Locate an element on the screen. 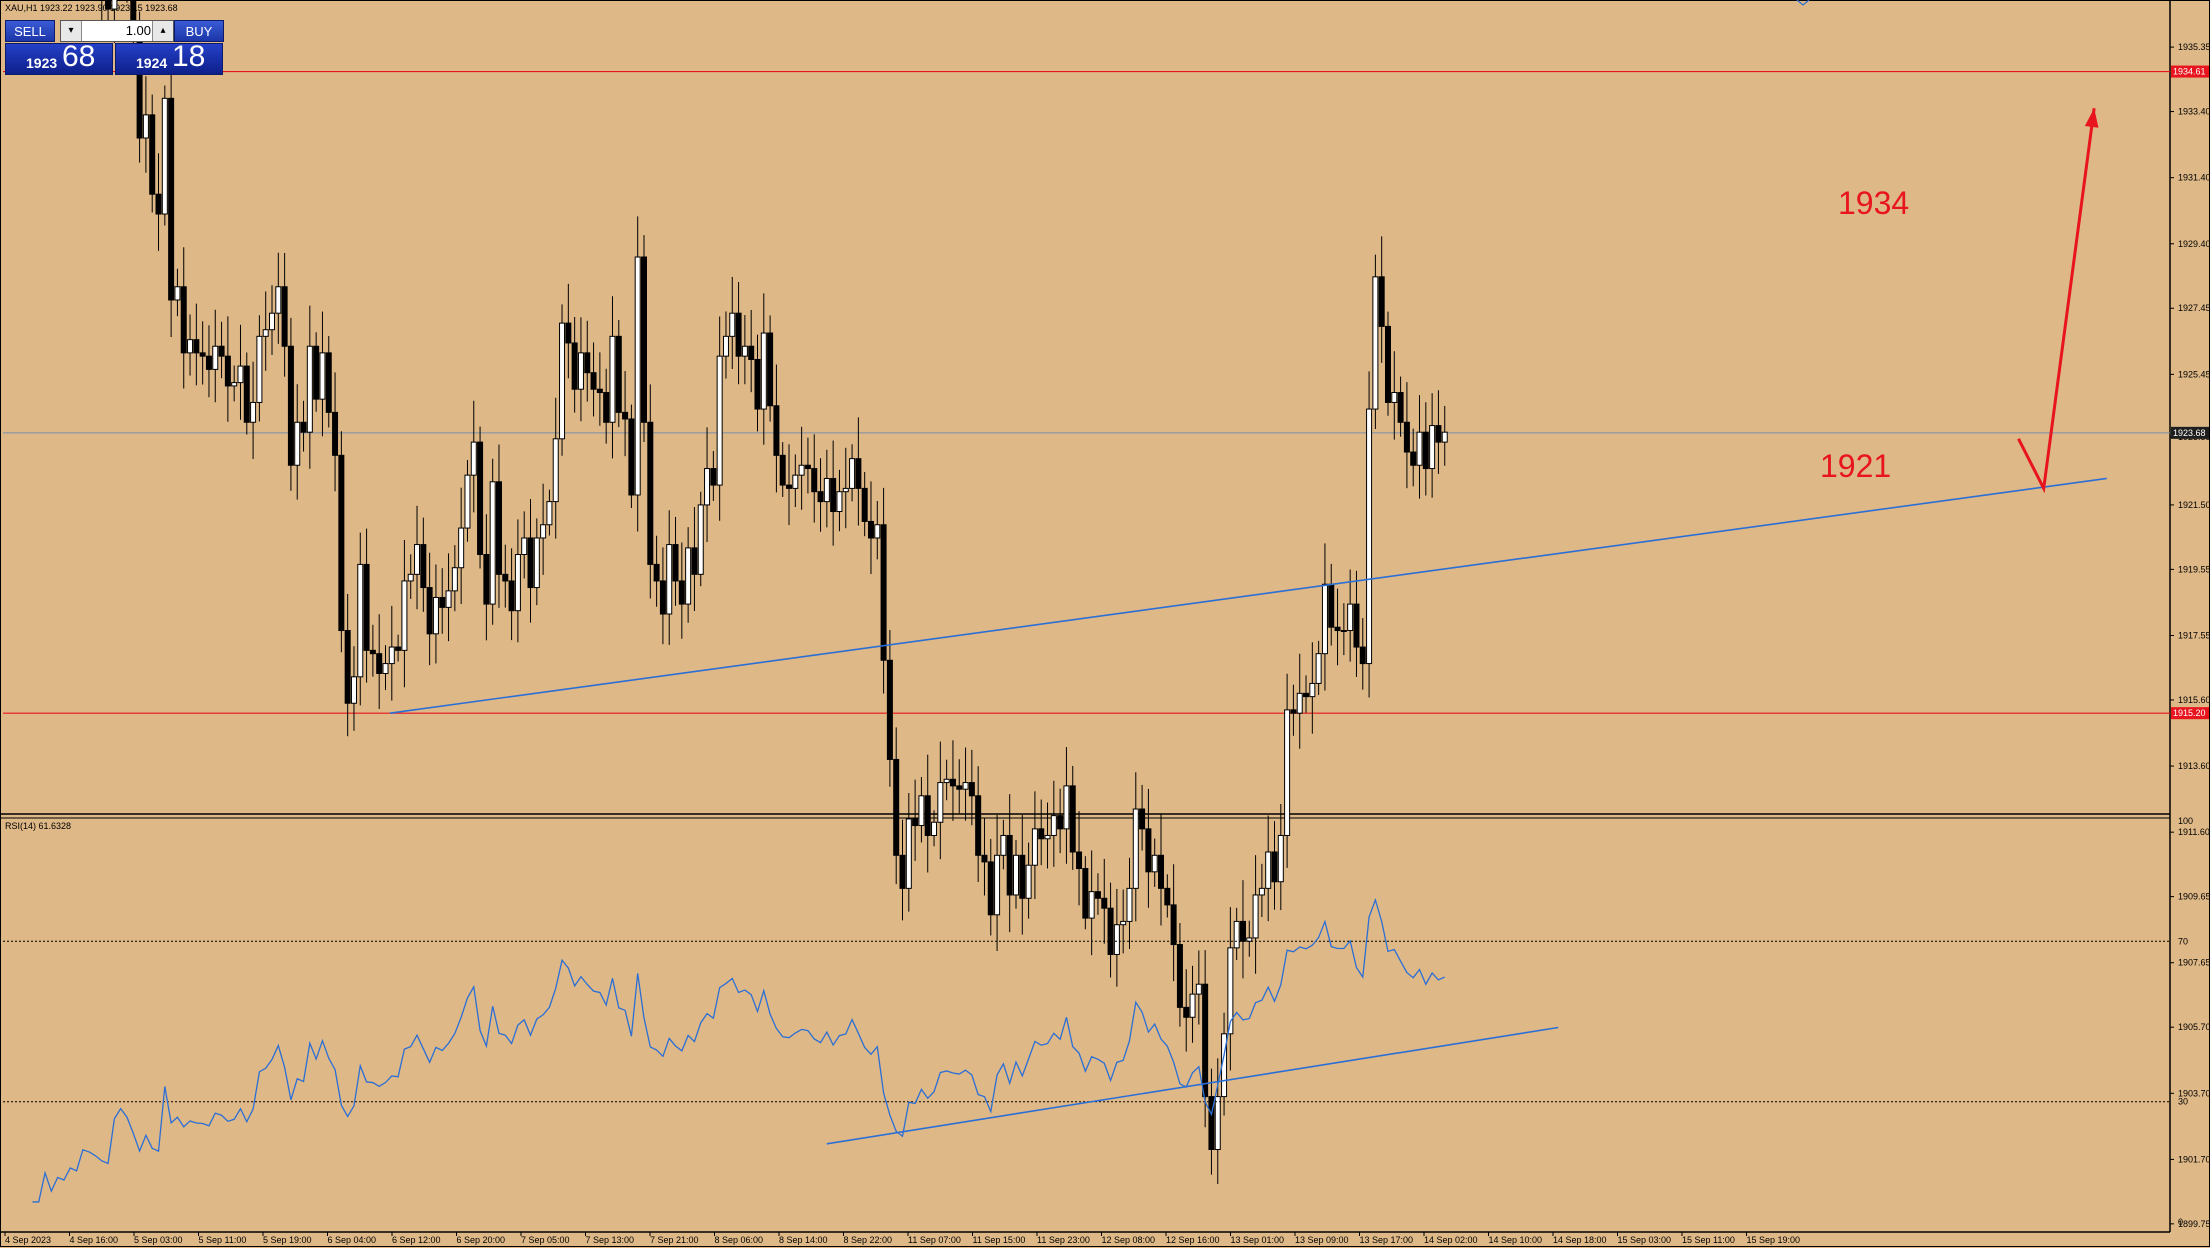 Image resolution: width=2210 pixels, height=1248 pixels. sell-price-box: 1923 68 is located at coordinates (59, 57).